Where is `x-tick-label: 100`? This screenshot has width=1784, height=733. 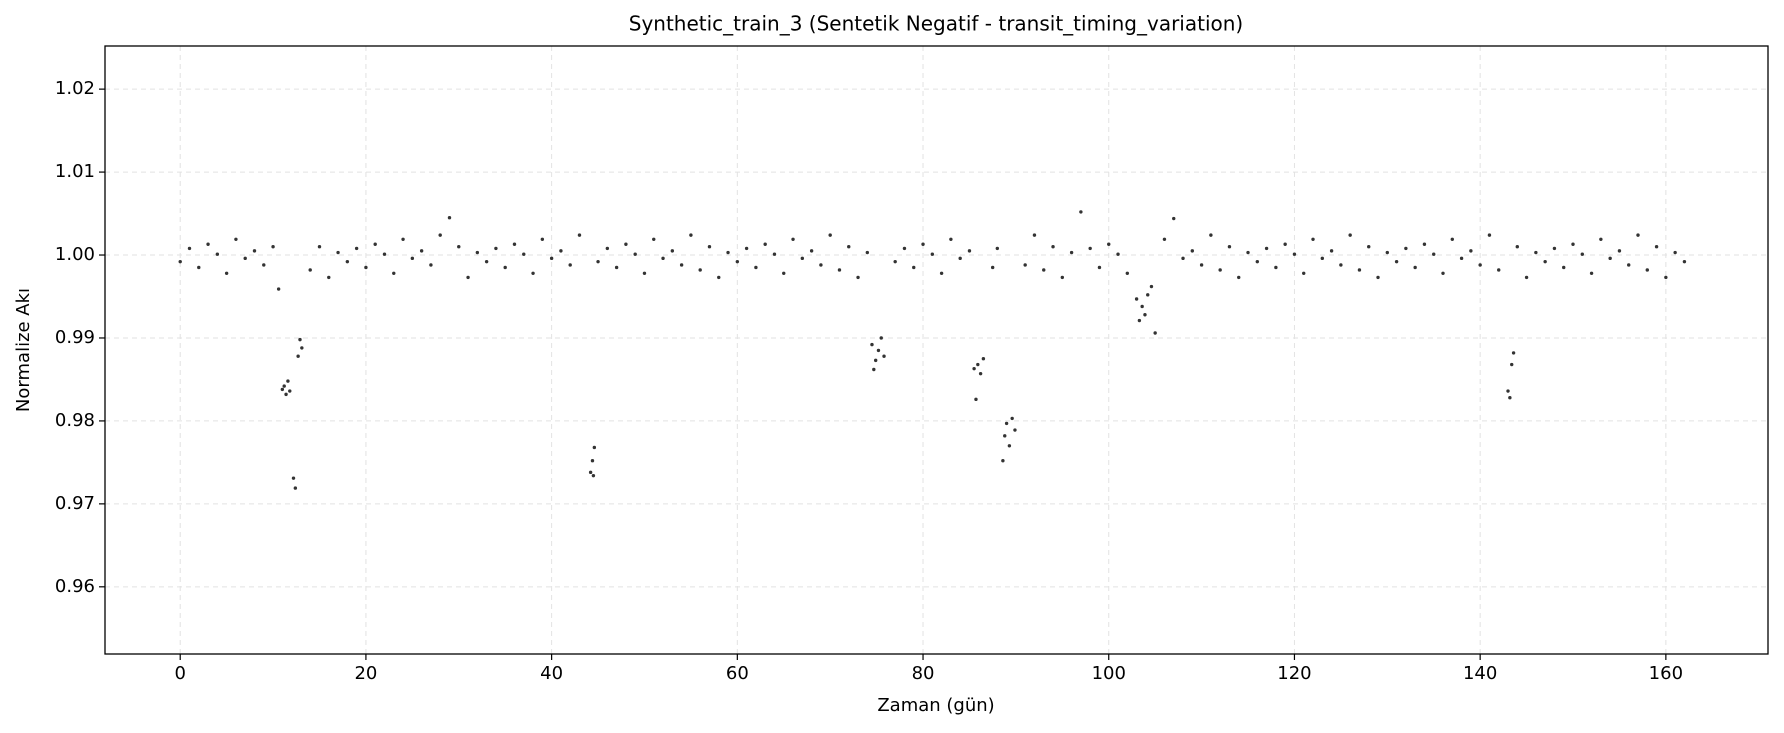 x-tick-label: 100 is located at coordinates (1109, 673).